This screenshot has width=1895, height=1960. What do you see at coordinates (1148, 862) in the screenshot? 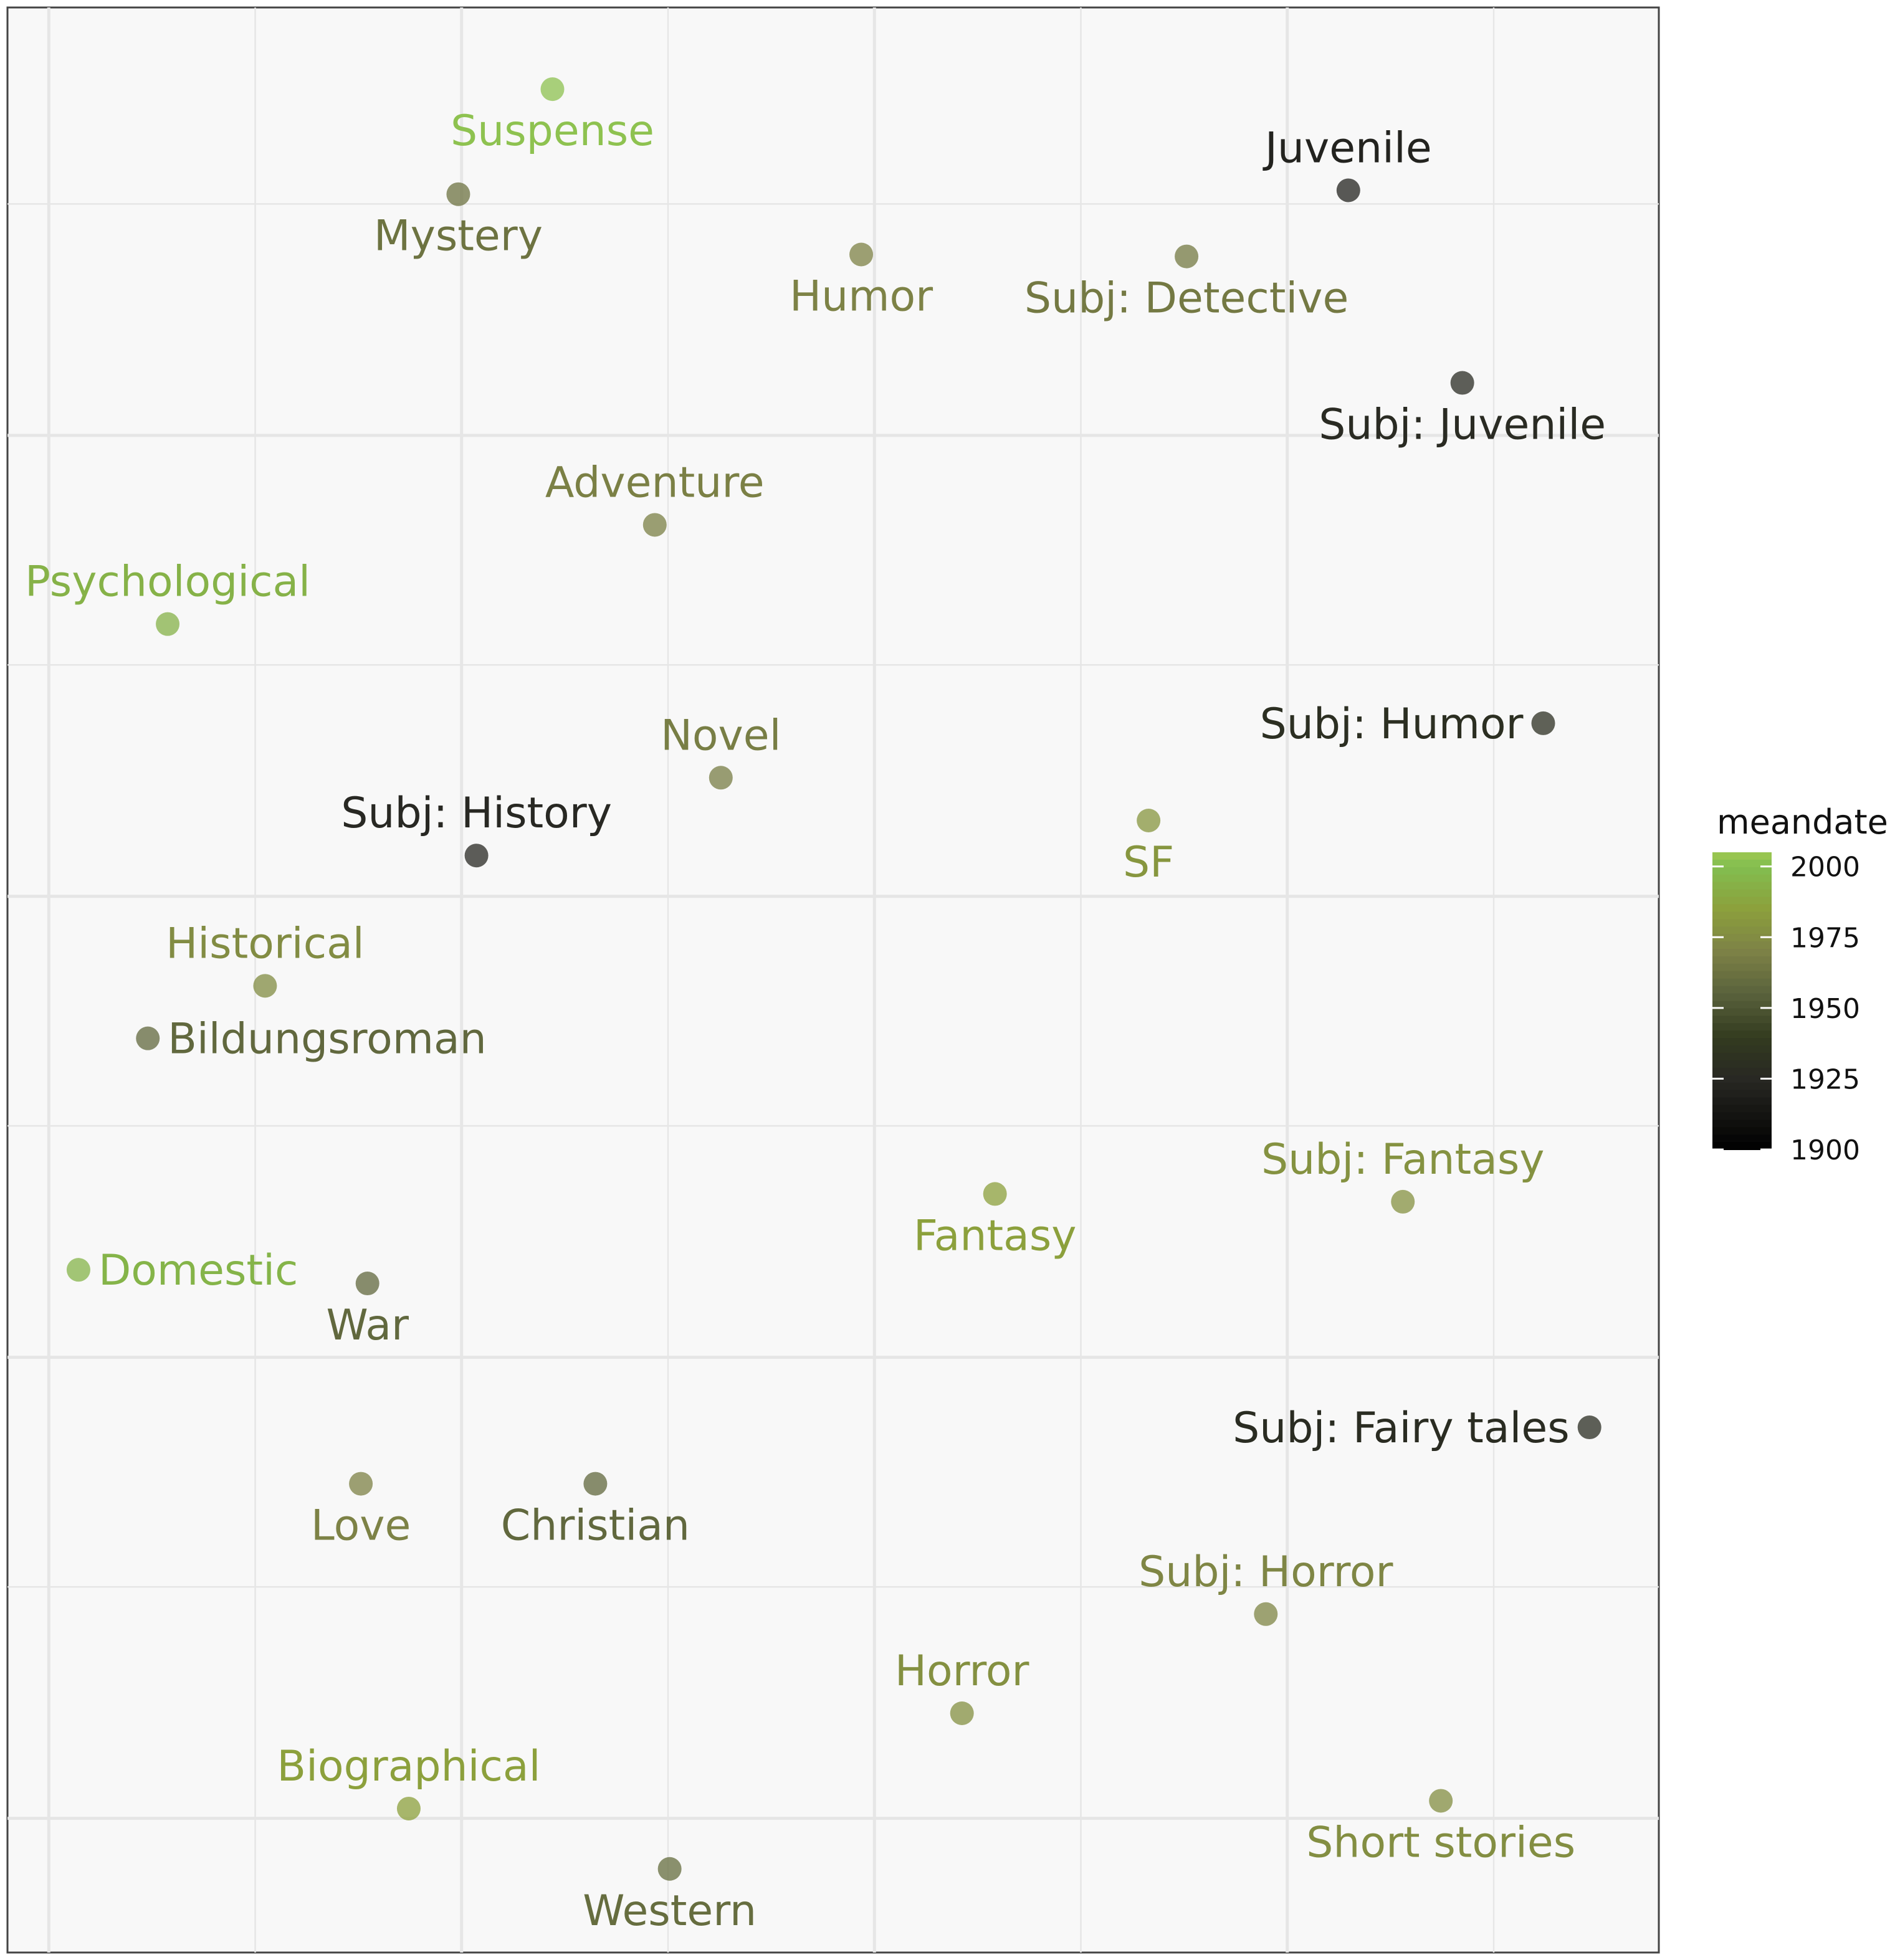
I see `data-label: SF` at bounding box center [1148, 862].